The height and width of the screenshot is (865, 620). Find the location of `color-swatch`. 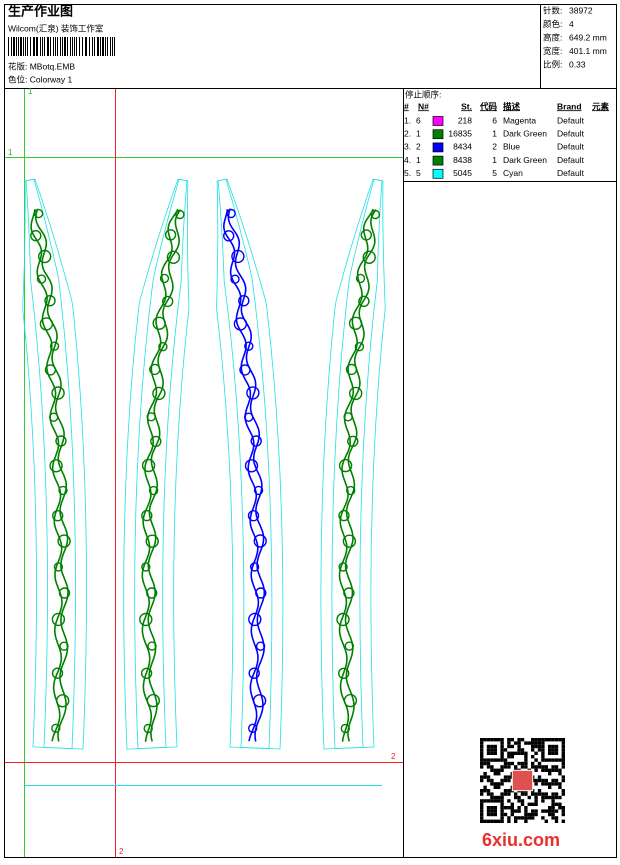

color-swatch is located at coordinates (438, 147).